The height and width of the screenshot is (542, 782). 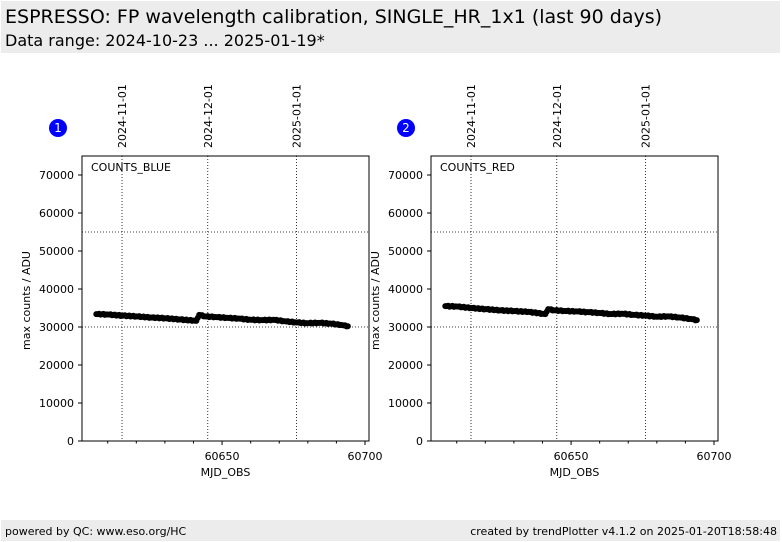 What do you see at coordinates (131, 167) in the screenshot?
I see `panel-label: COUNTS_BLUE` at bounding box center [131, 167].